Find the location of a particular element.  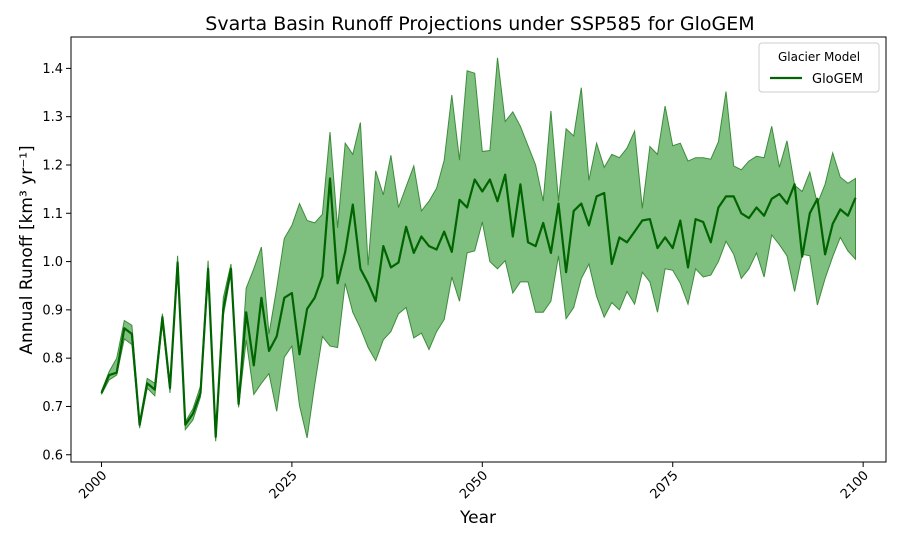

y-tick-label: 1.1 is located at coordinates (52, 214).